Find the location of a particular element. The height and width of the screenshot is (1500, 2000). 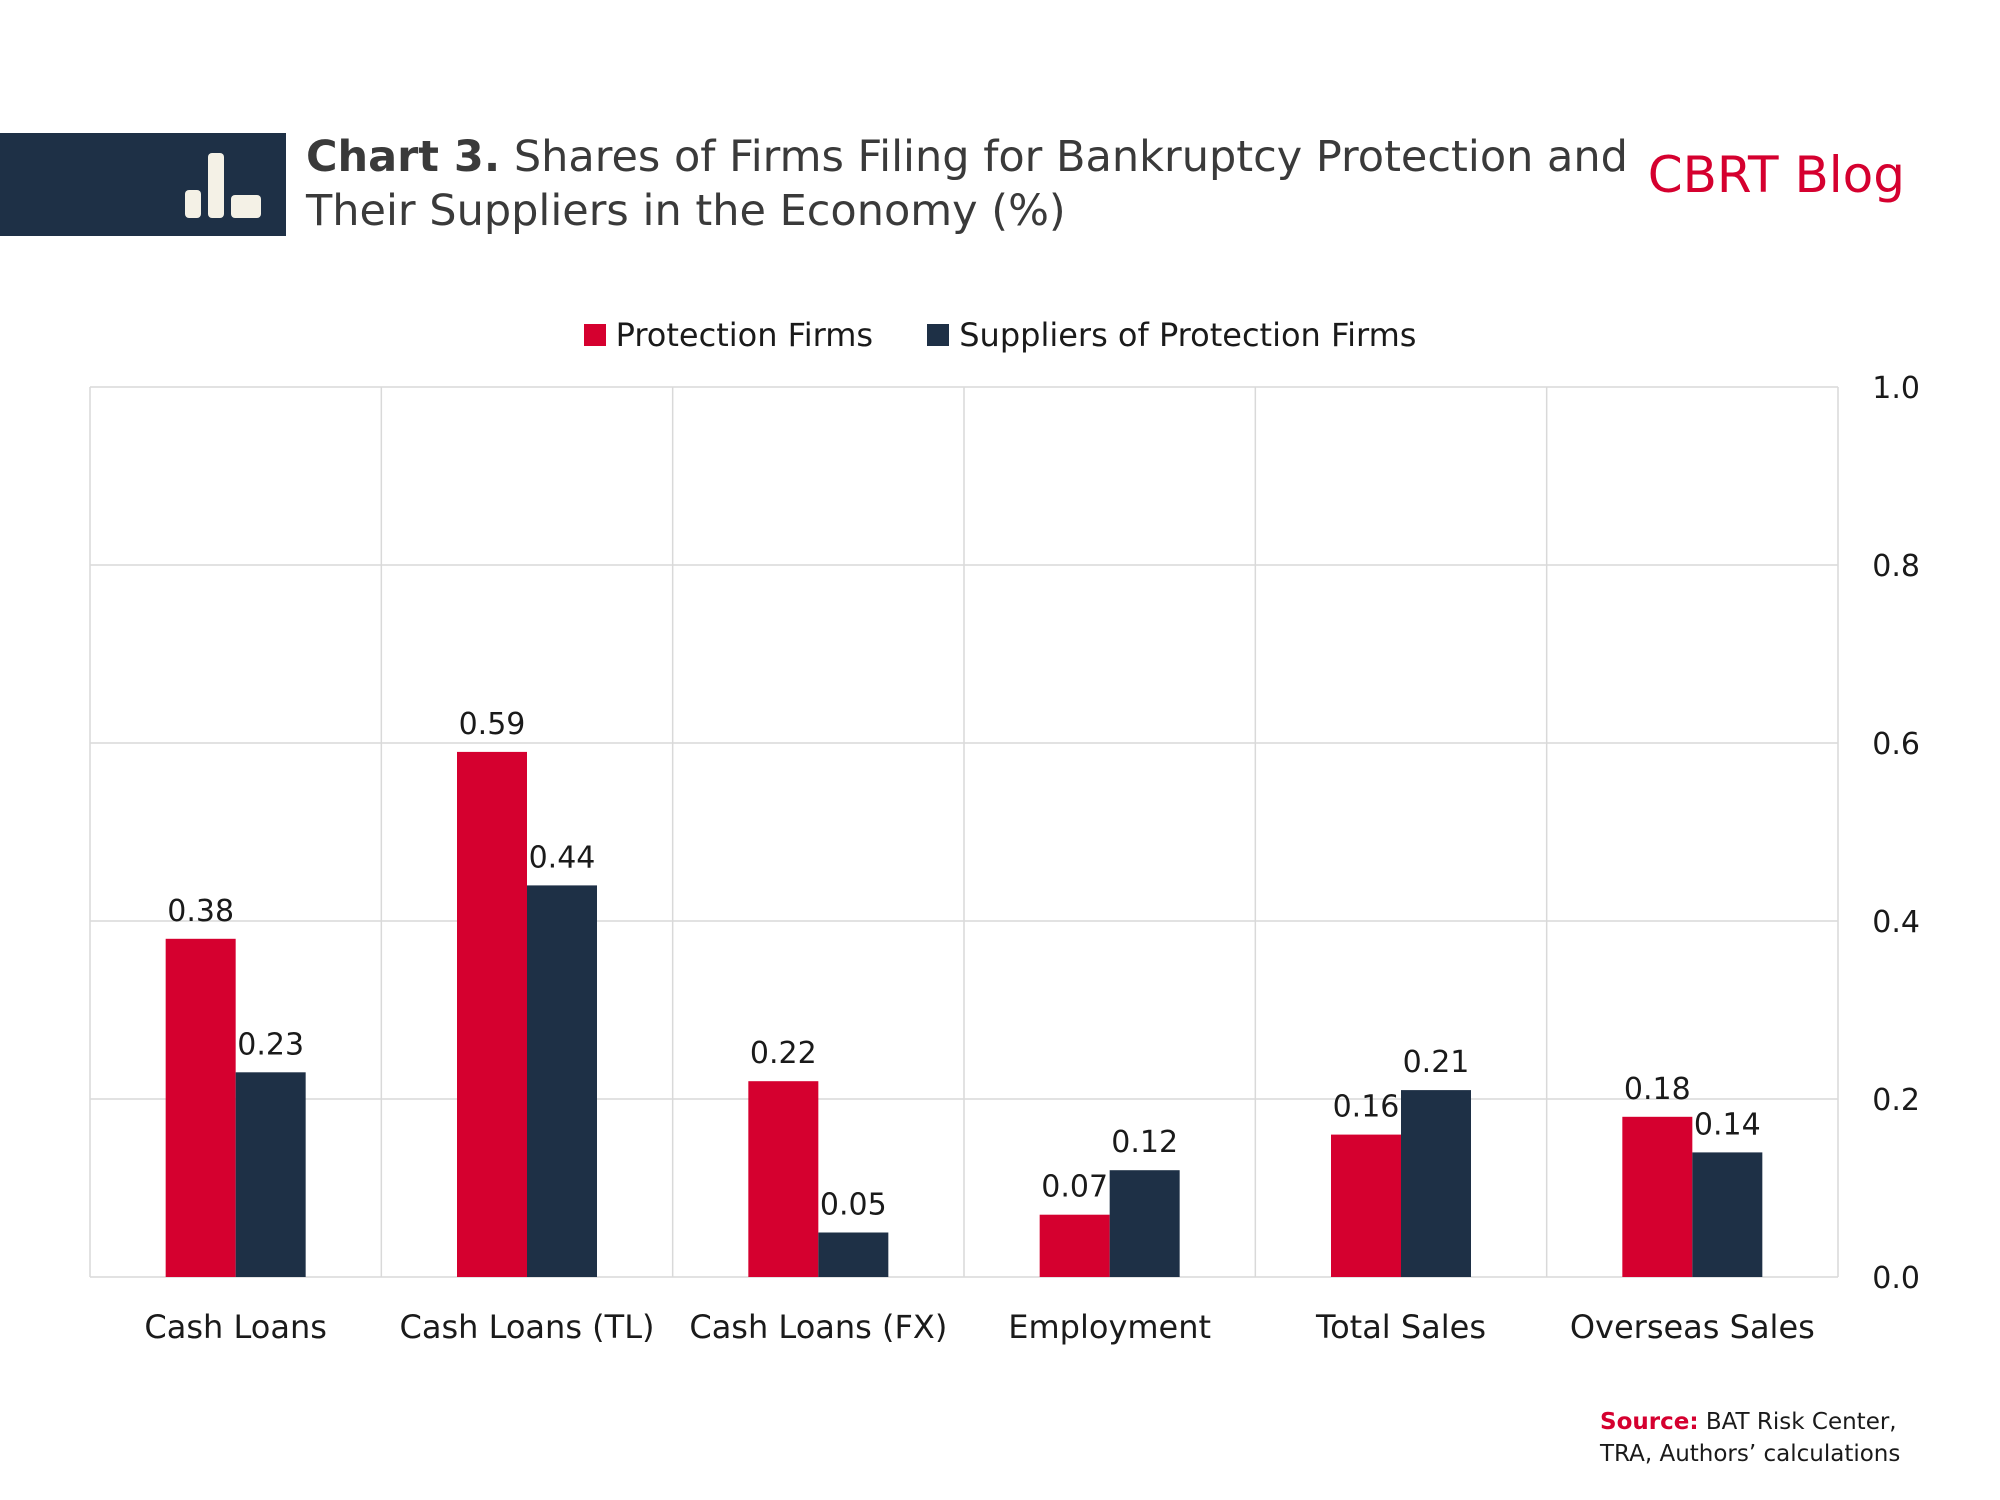

data-label-suppliers: 0.23 is located at coordinates (270, 1044).